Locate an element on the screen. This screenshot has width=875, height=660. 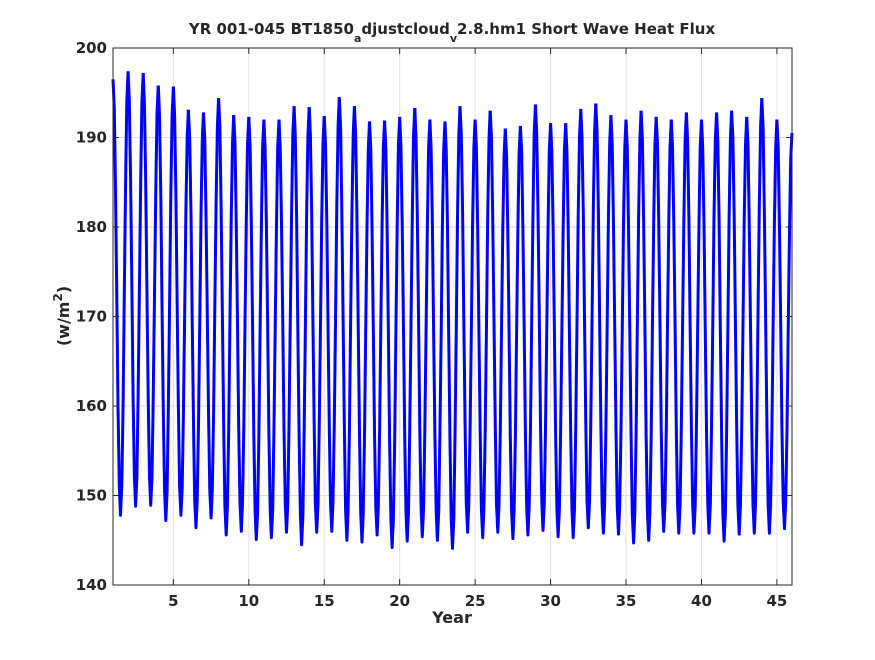
x-tick-label: 10 is located at coordinates (248, 601).